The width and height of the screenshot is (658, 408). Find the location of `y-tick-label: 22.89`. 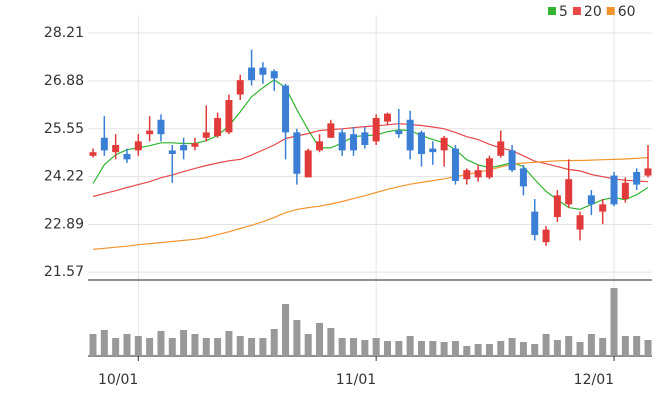

y-tick-label: 22.89 is located at coordinates (64, 225).